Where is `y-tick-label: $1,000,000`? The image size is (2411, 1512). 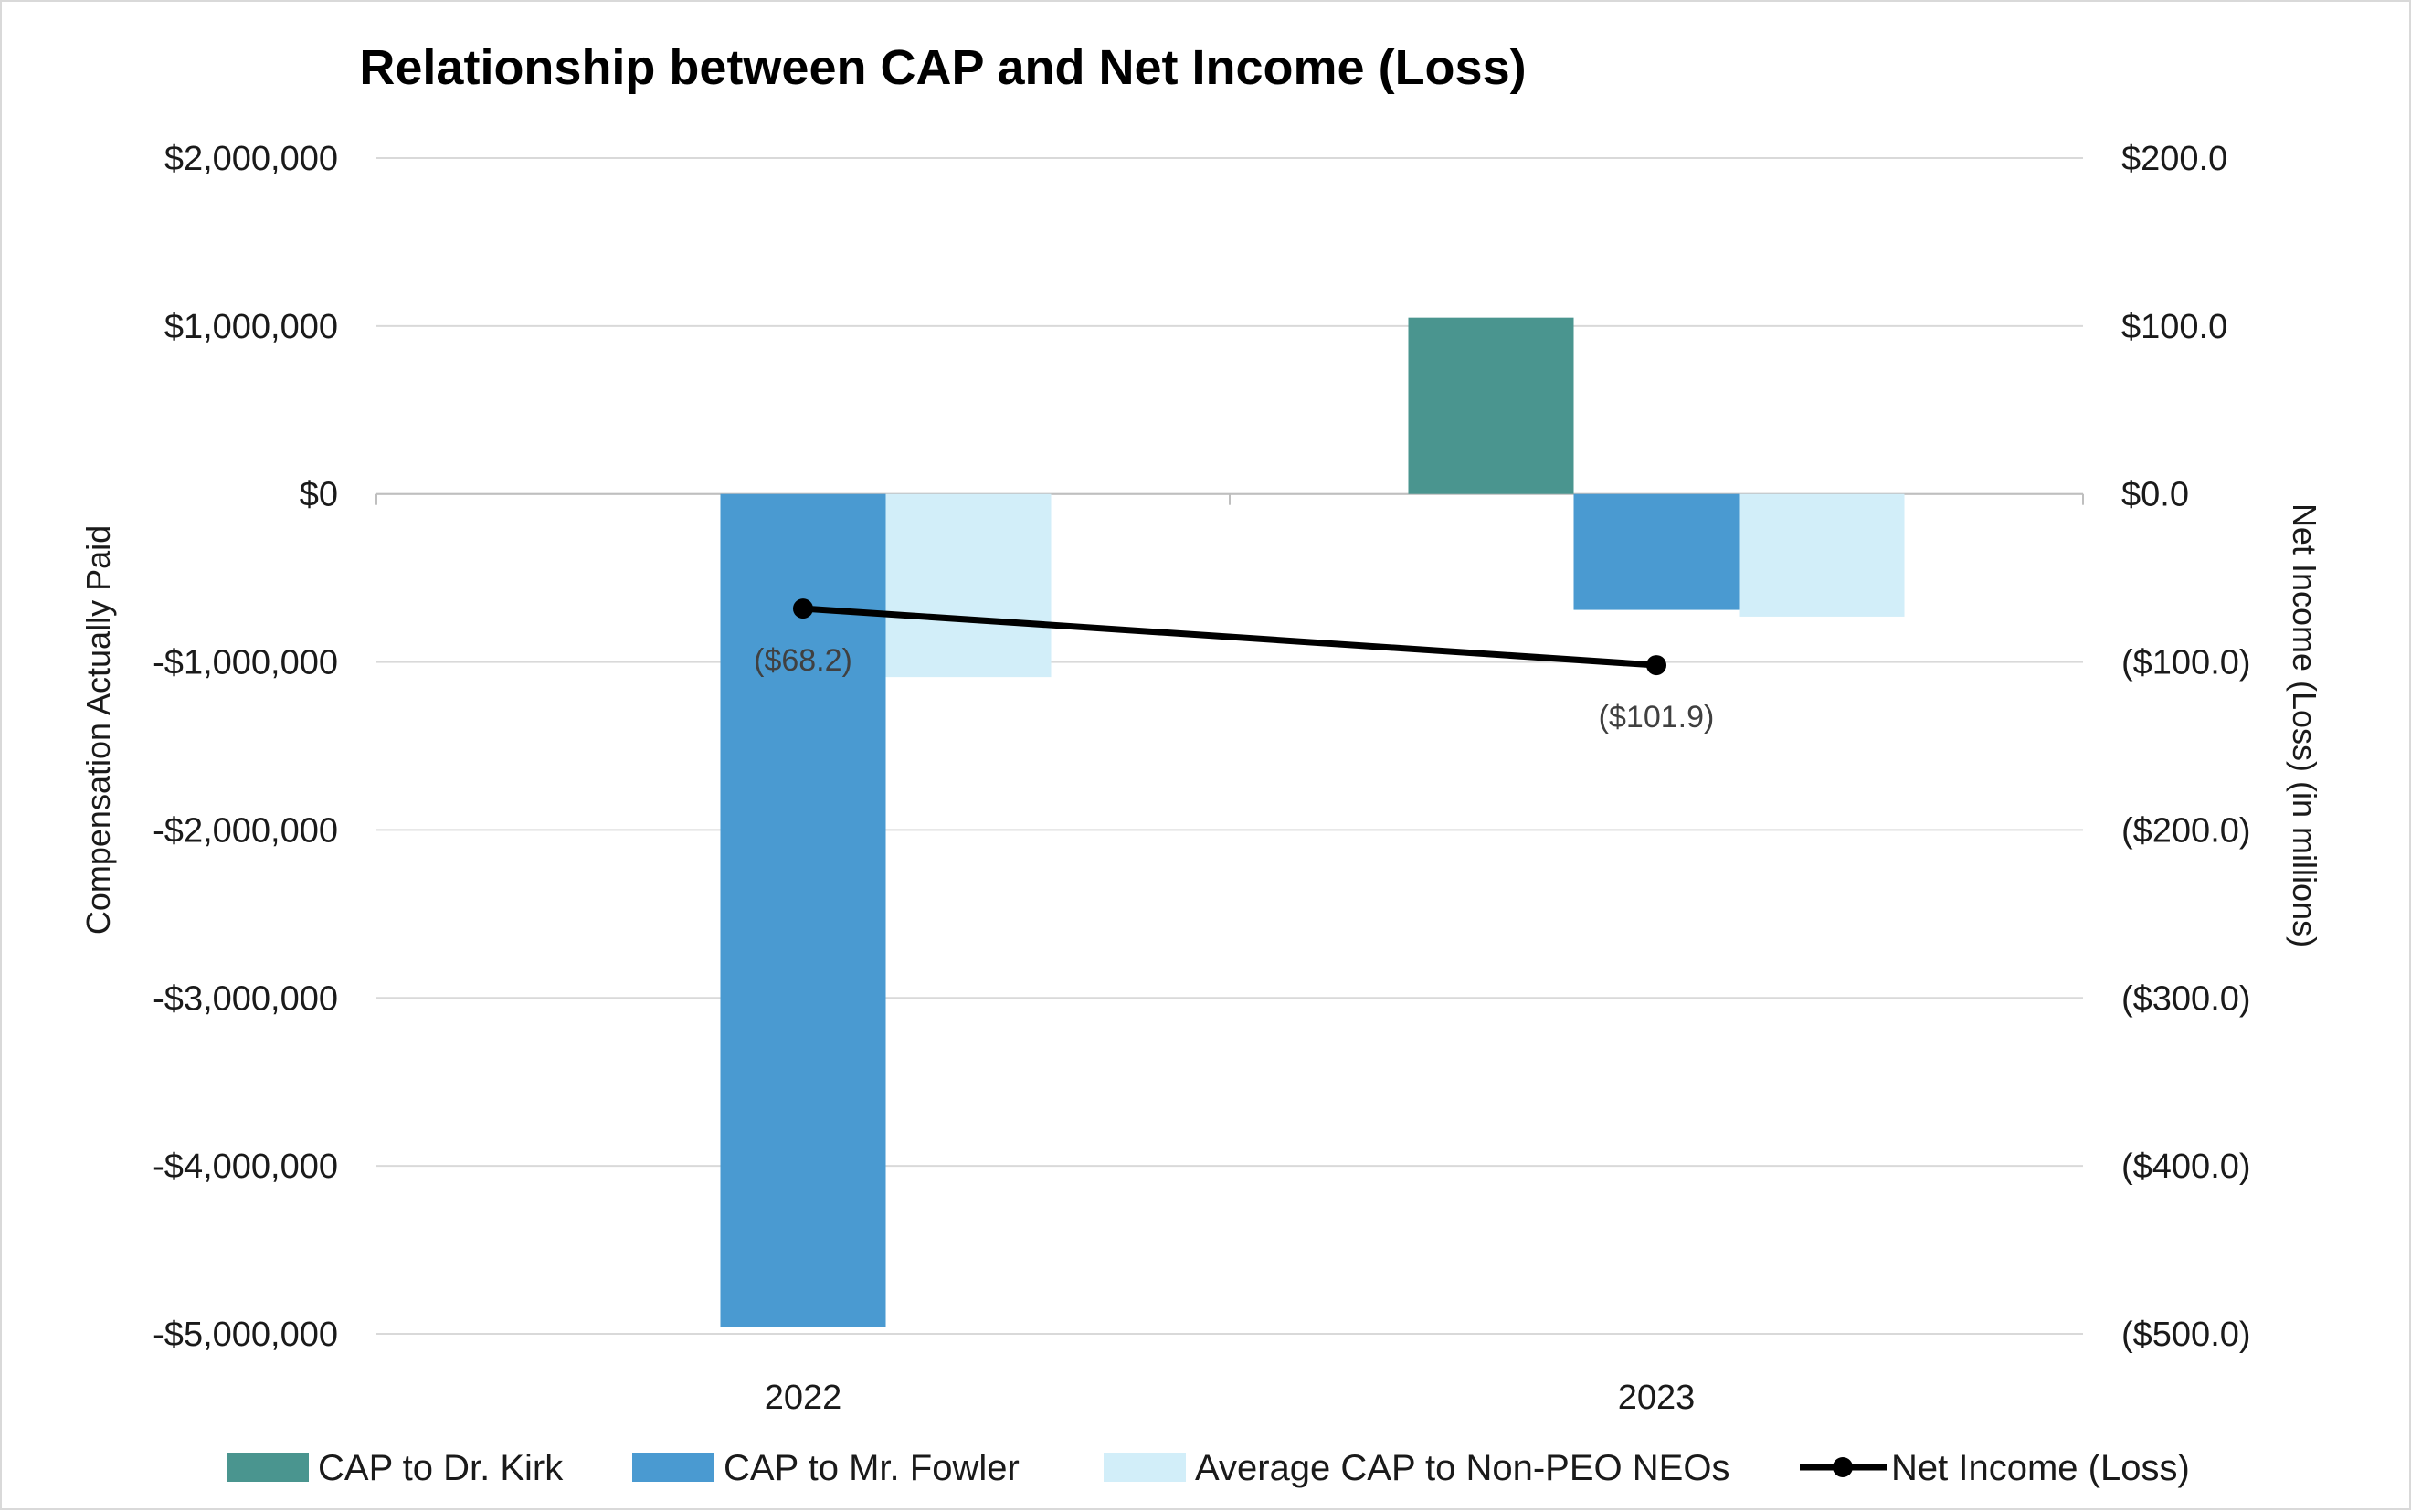
y-tick-label: $1,000,000 is located at coordinates (251, 327).